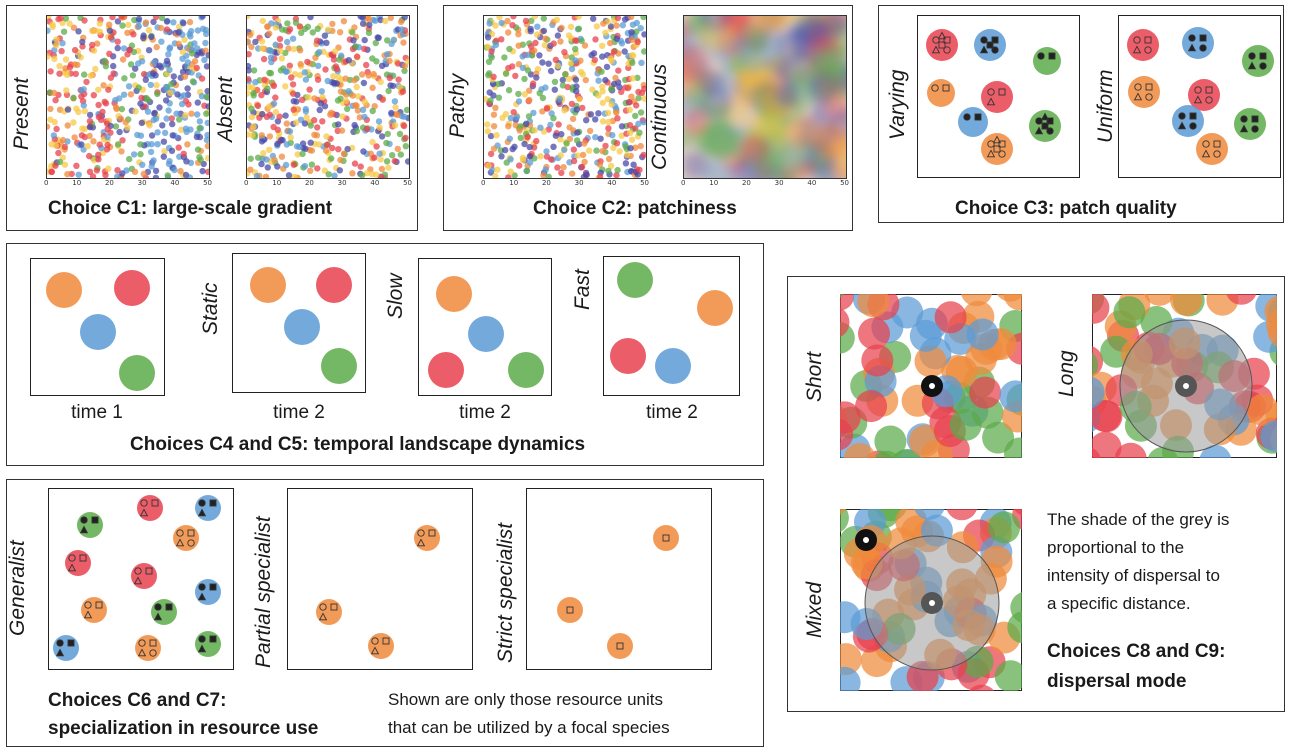 This screenshot has height=753, width=1290. What do you see at coordinates (505, 592) in the screenshot?
I see `c67-strict-label: Strict specialist` at bounding box center [505, 592].